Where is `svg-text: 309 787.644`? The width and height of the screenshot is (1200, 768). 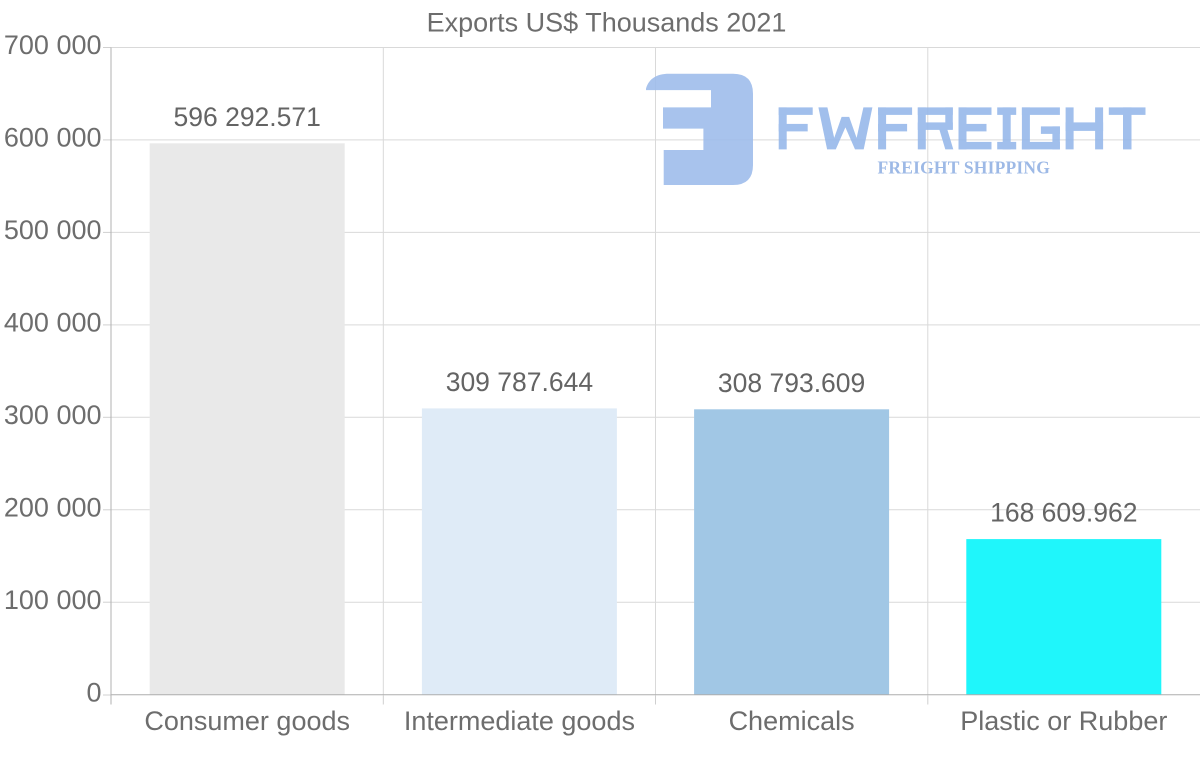 svg-text: 309 787.644 is located at coordinates (519, 382).